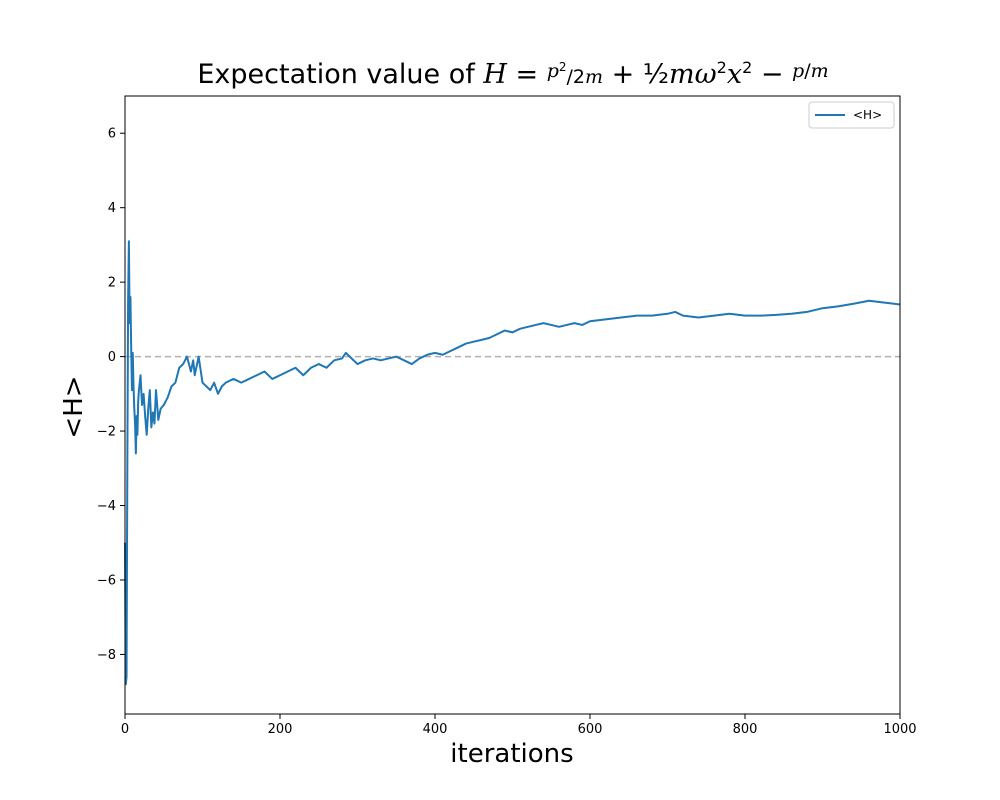 Image resolution: width=1000 pixels, height=800 pixels. I want to click on x-tick-label: 800, so click(745, 729).